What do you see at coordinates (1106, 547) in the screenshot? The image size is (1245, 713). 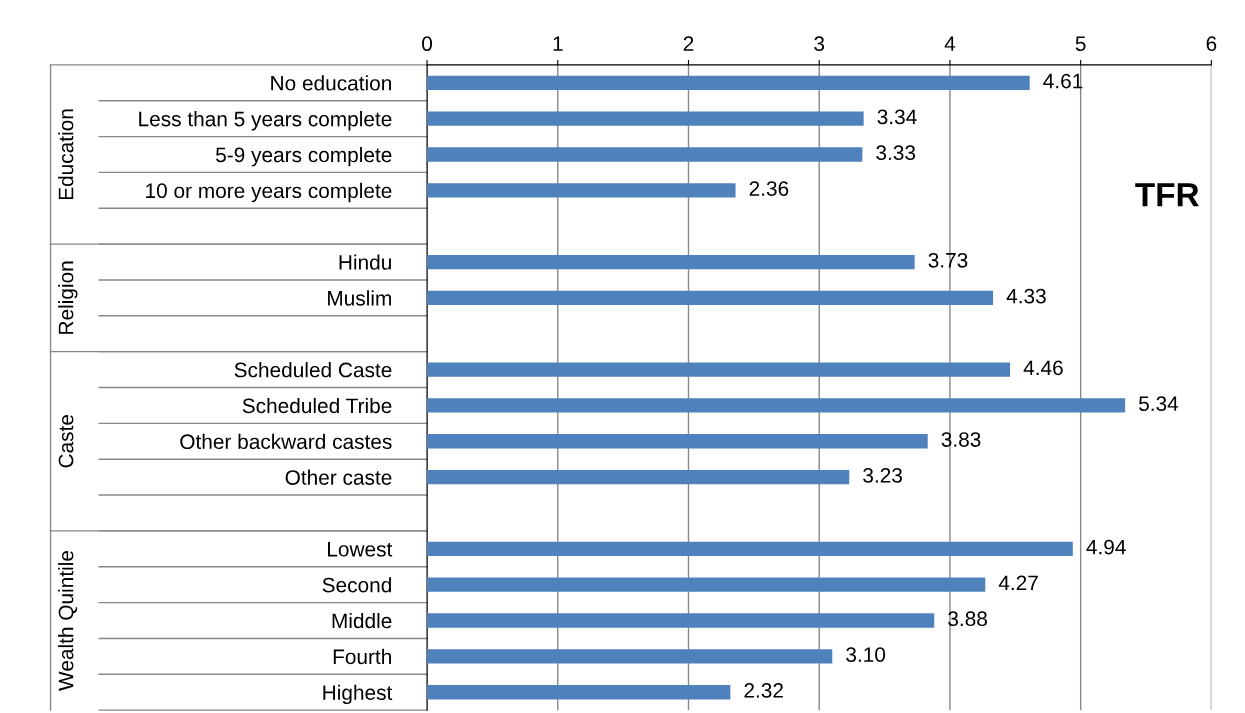 I see `data-label: 4.94` at bounding box center [1106, 547].